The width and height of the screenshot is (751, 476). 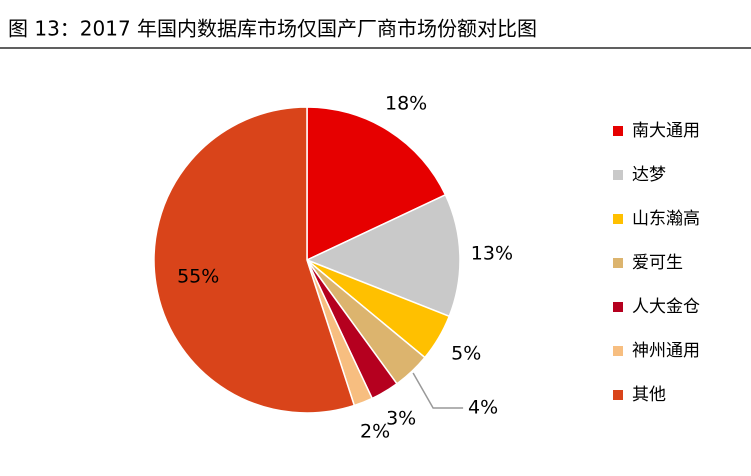 What do you see at coordinates (466, 354) in the screenshot?
I see `data-label: 5%` at bounding box center [466, 354].